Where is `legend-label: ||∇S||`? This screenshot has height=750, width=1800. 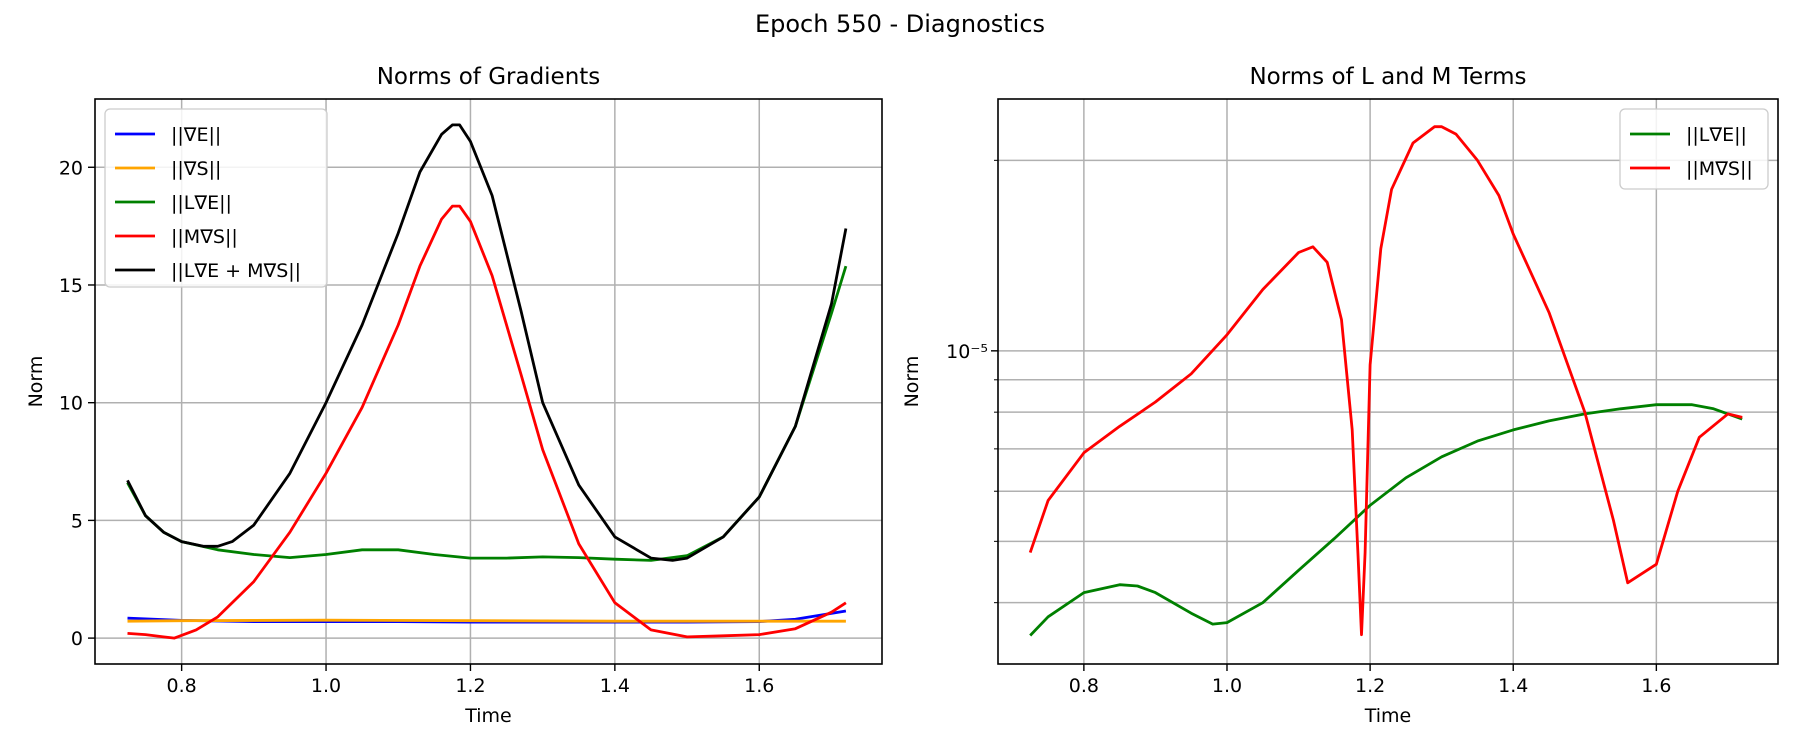 legend-label: ||∇S|| is located at coordinates (196, 169).